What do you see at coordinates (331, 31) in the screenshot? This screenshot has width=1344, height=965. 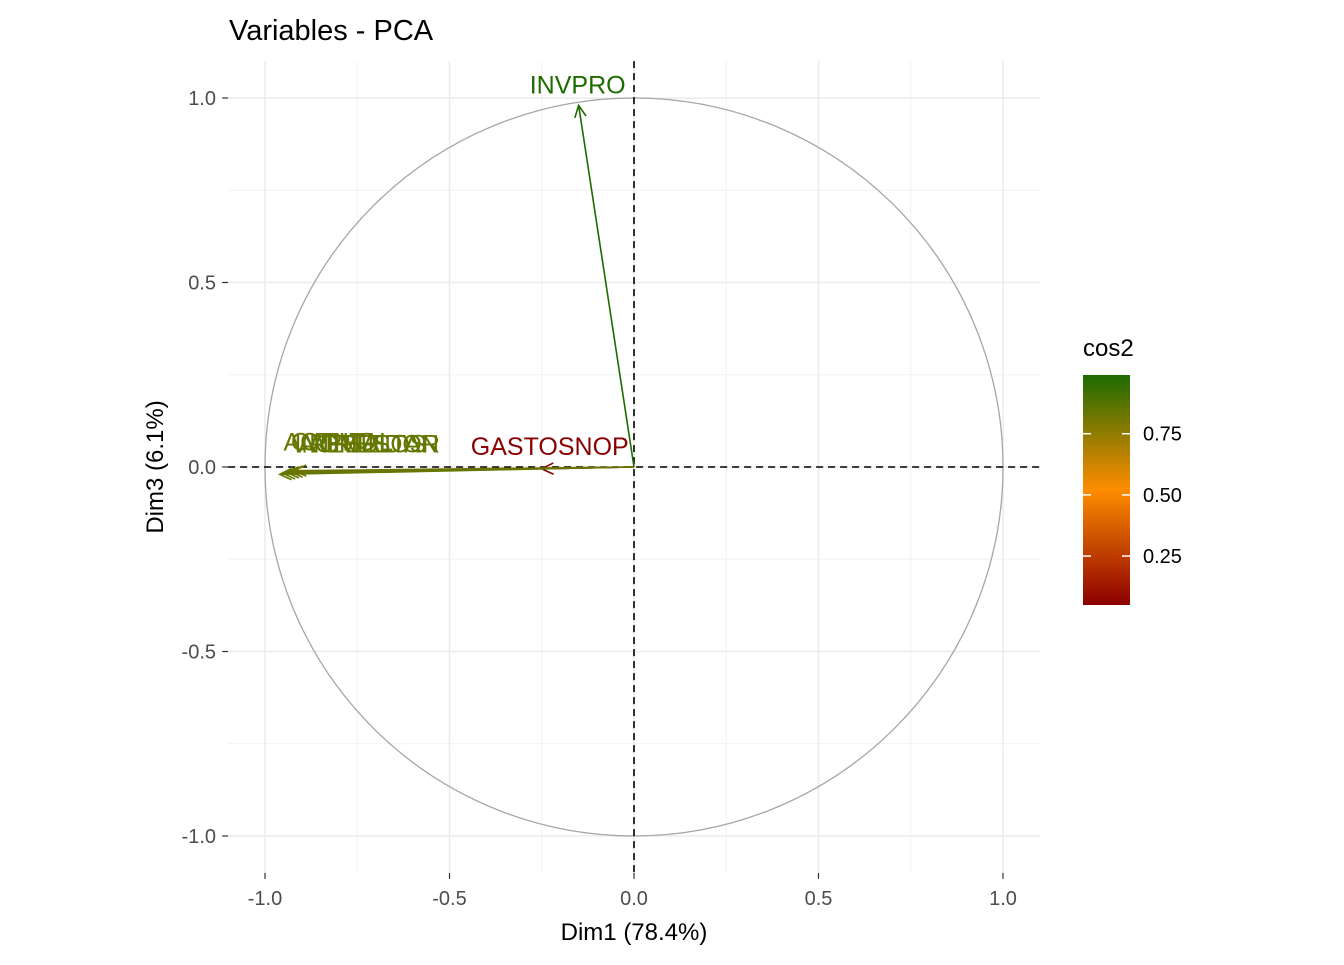 I see `chart-title: Variables - PCA` at bounding box center [331, 31].